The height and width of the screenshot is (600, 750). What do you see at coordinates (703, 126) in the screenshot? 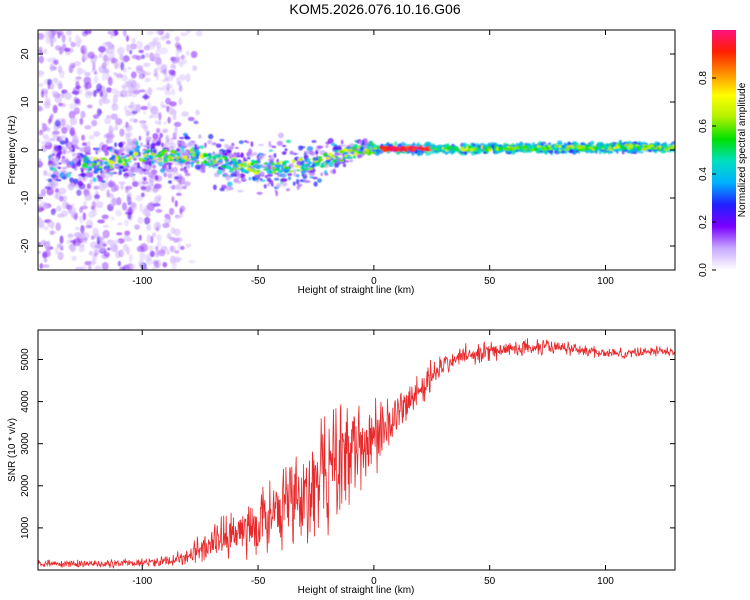
I see `colorbar-tick-label: 0.6` at bounding box center [703, 126].